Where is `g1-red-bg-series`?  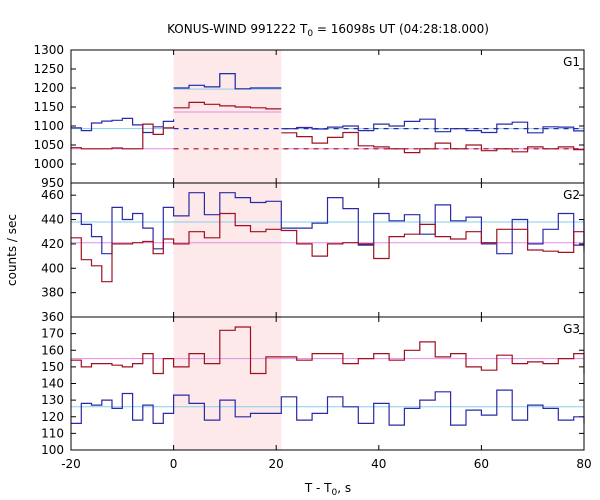
g1-red-bg-series is located at coordinates (123, 136).